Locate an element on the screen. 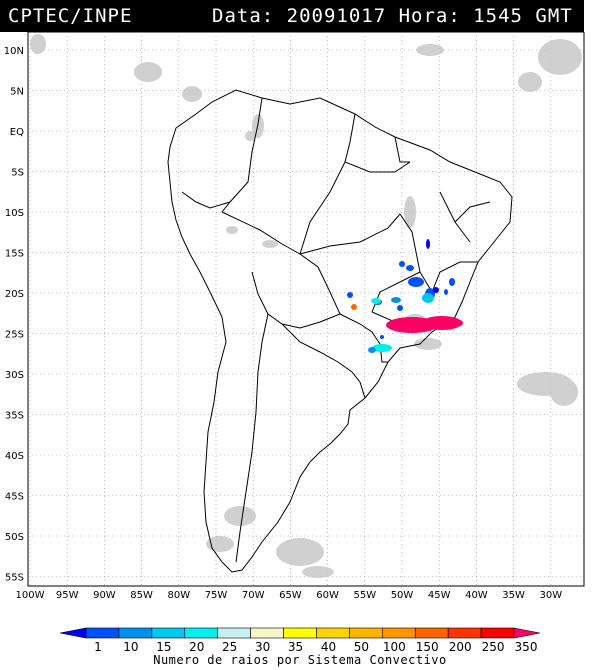 This screenshot has height=670, width=600. latitude-label: 5S is located at coordinates (17, 173).